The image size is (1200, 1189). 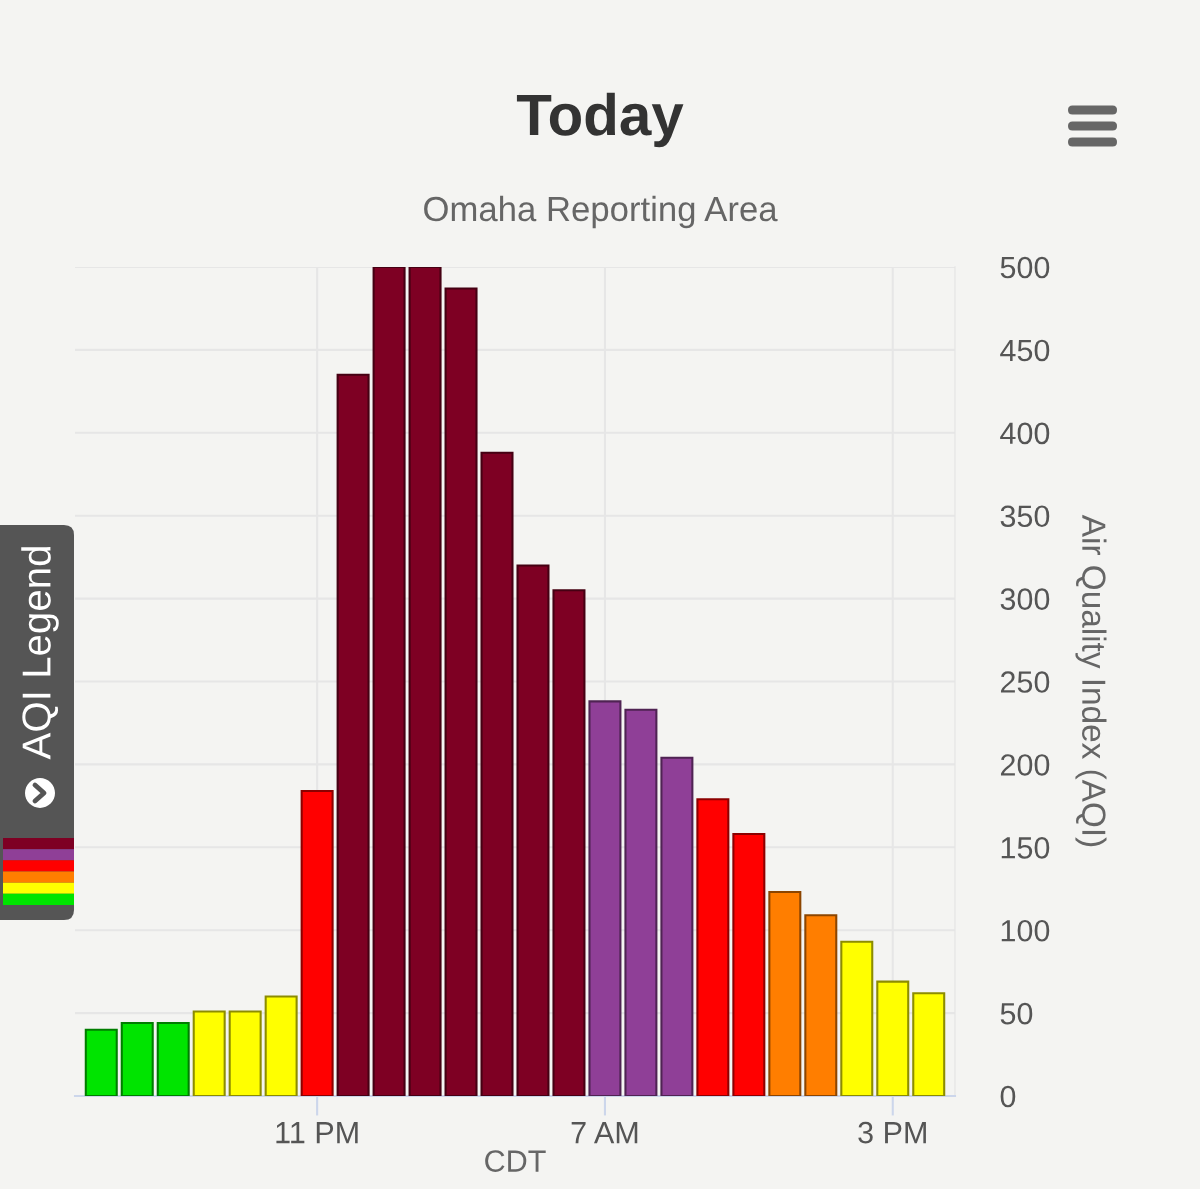 What do you see at coordinates (1025, 599) in the screenshot?
I see `y-tick-label: 300` at bounding box center [1025, 599].